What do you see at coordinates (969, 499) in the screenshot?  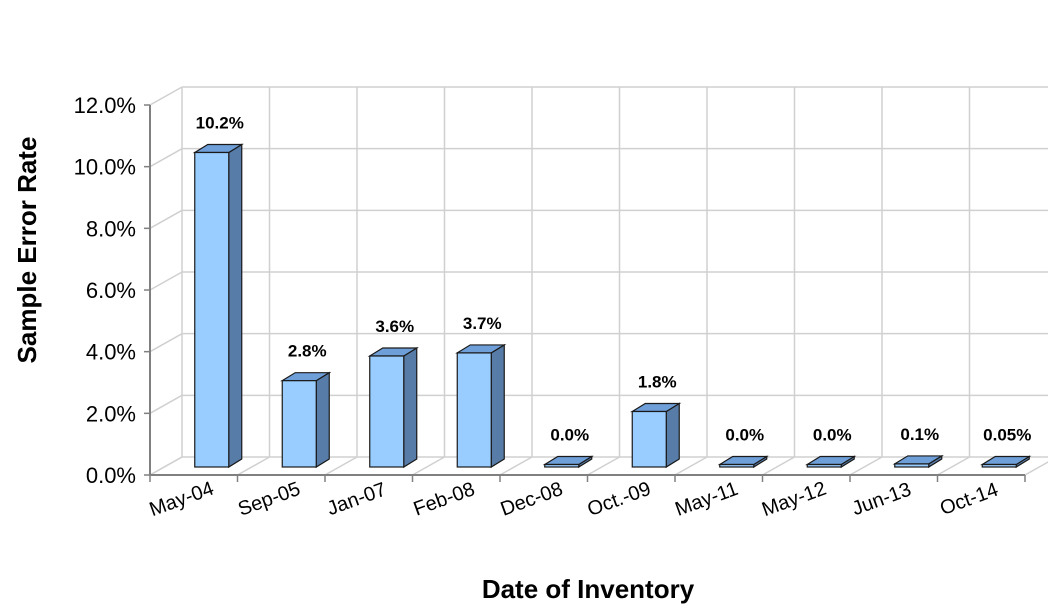 I see `x-tick-label: Oct-14` at bounding box center [969, 499].